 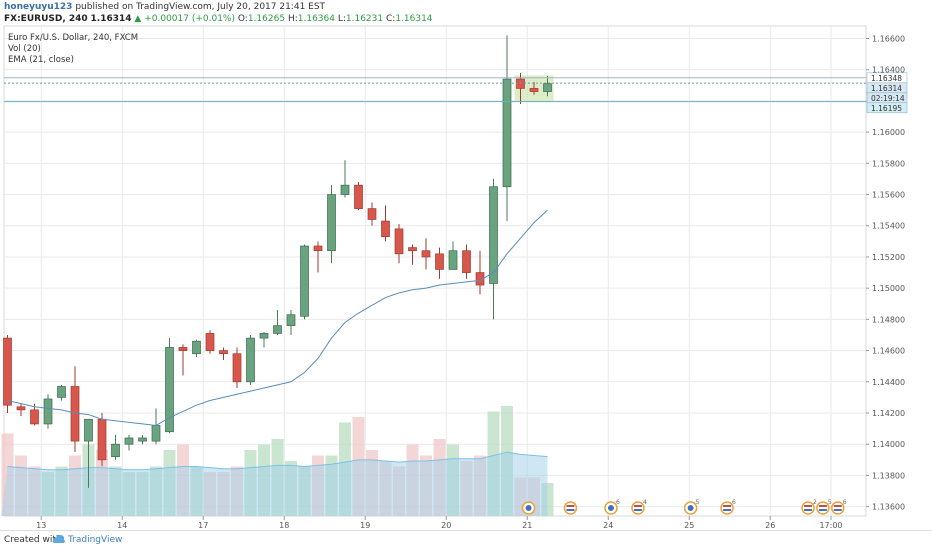 I want to click on y-tick-label: 1.14600, so click(x=888, y=351).